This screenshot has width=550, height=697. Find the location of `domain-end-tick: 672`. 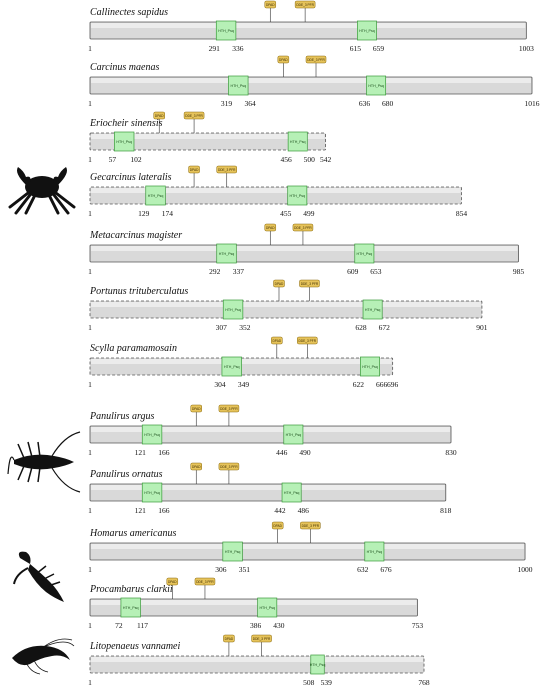

domain-end-tick: 672 is located at coordinates (385, 327).